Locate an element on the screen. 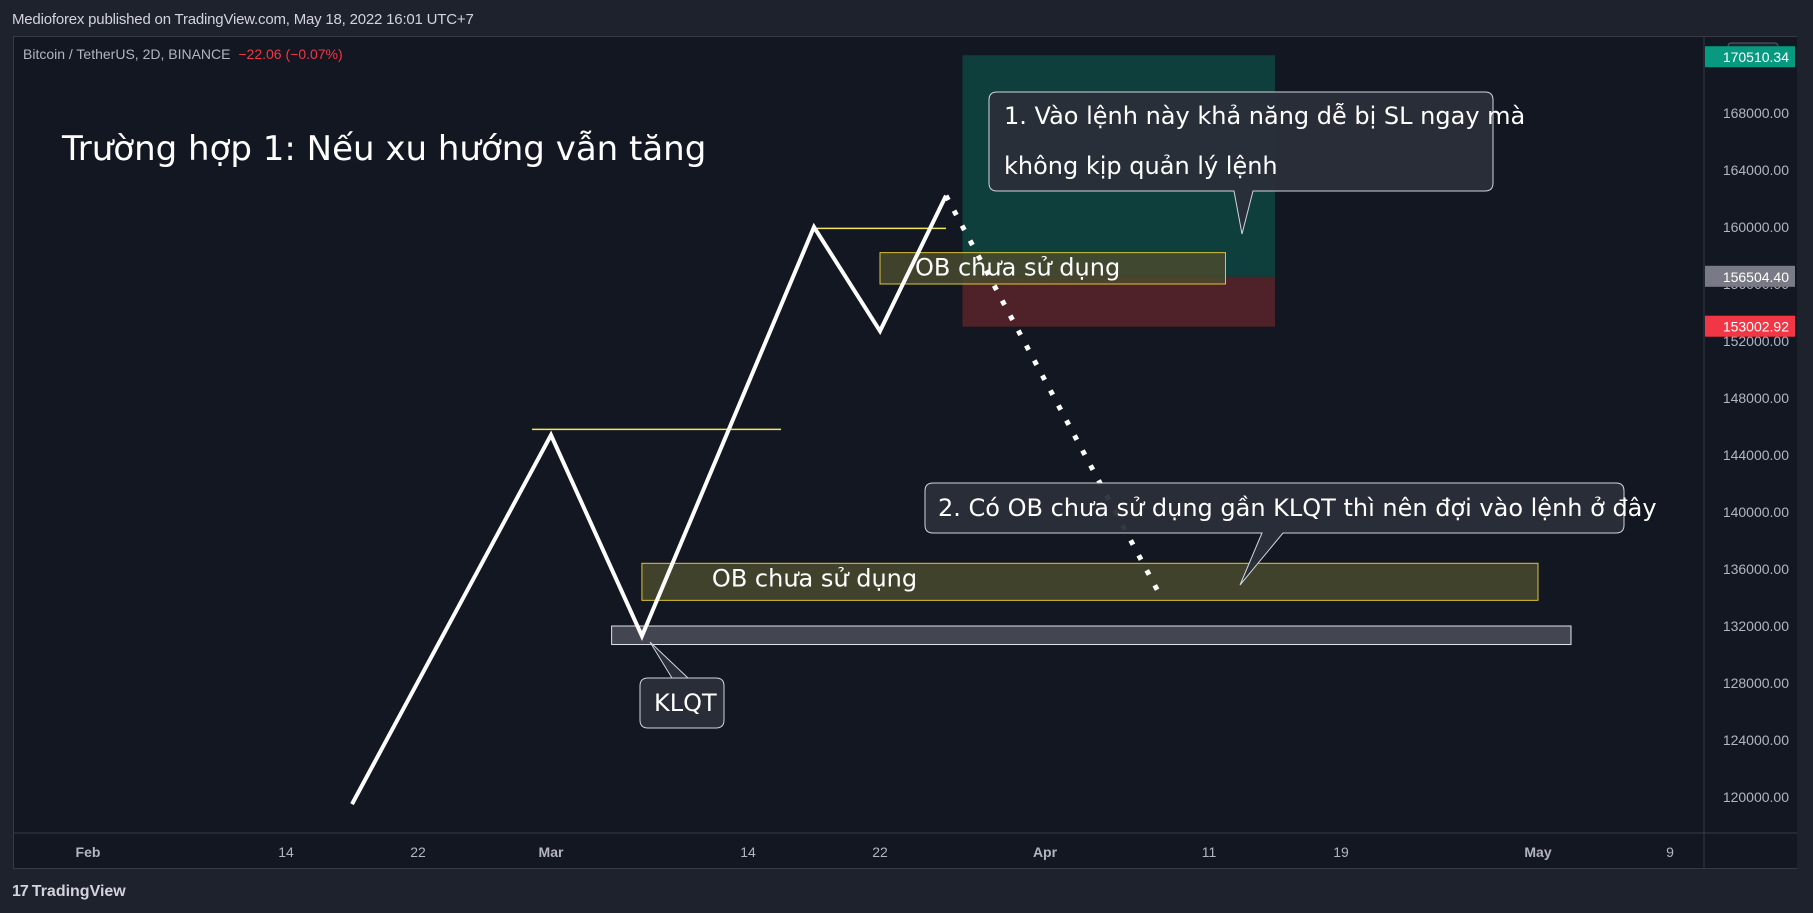 The width and height of the screenshot is (1813, 913). tradingview-logo-icon: 17 is located at coordinates (20, 891).